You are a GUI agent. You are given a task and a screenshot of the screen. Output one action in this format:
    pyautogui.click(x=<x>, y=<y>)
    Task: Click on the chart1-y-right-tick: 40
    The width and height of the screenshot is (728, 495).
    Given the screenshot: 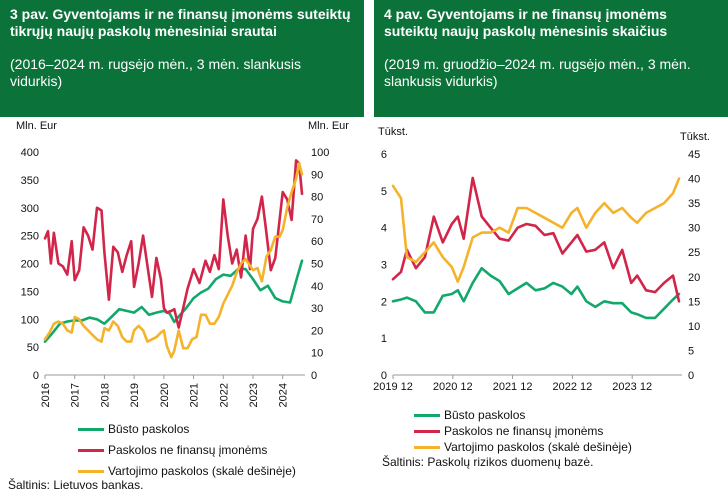 What is the action you would take?
    pyautogui.click(x=317, y=287)
    